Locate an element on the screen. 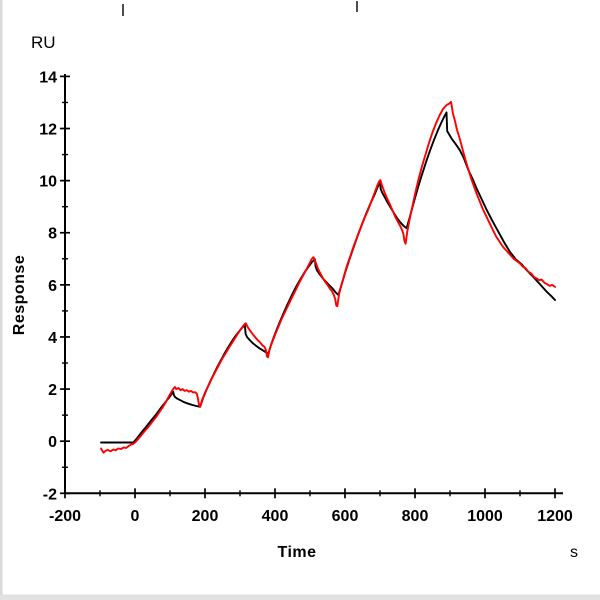 The width and height of the screenshot is (600, 600). bottom-edge-strip is located at coordinates (300, 597).